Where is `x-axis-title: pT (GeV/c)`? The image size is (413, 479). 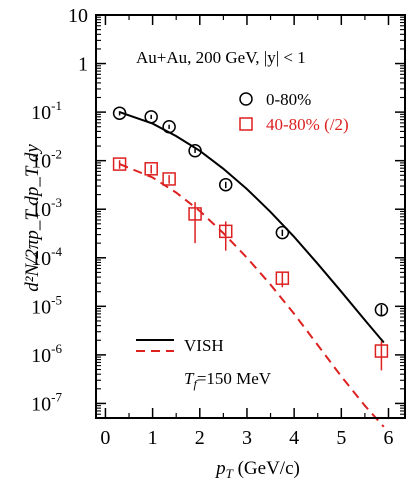 x-axis-title: pT (GeV/c) is located at coordinates (257, 468).